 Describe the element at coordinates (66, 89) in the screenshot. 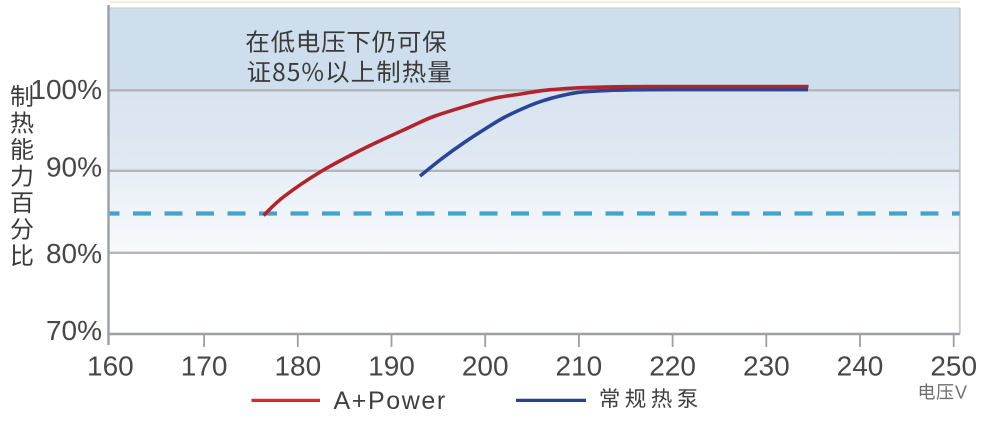

I see `svg-text: 100%` at that location.